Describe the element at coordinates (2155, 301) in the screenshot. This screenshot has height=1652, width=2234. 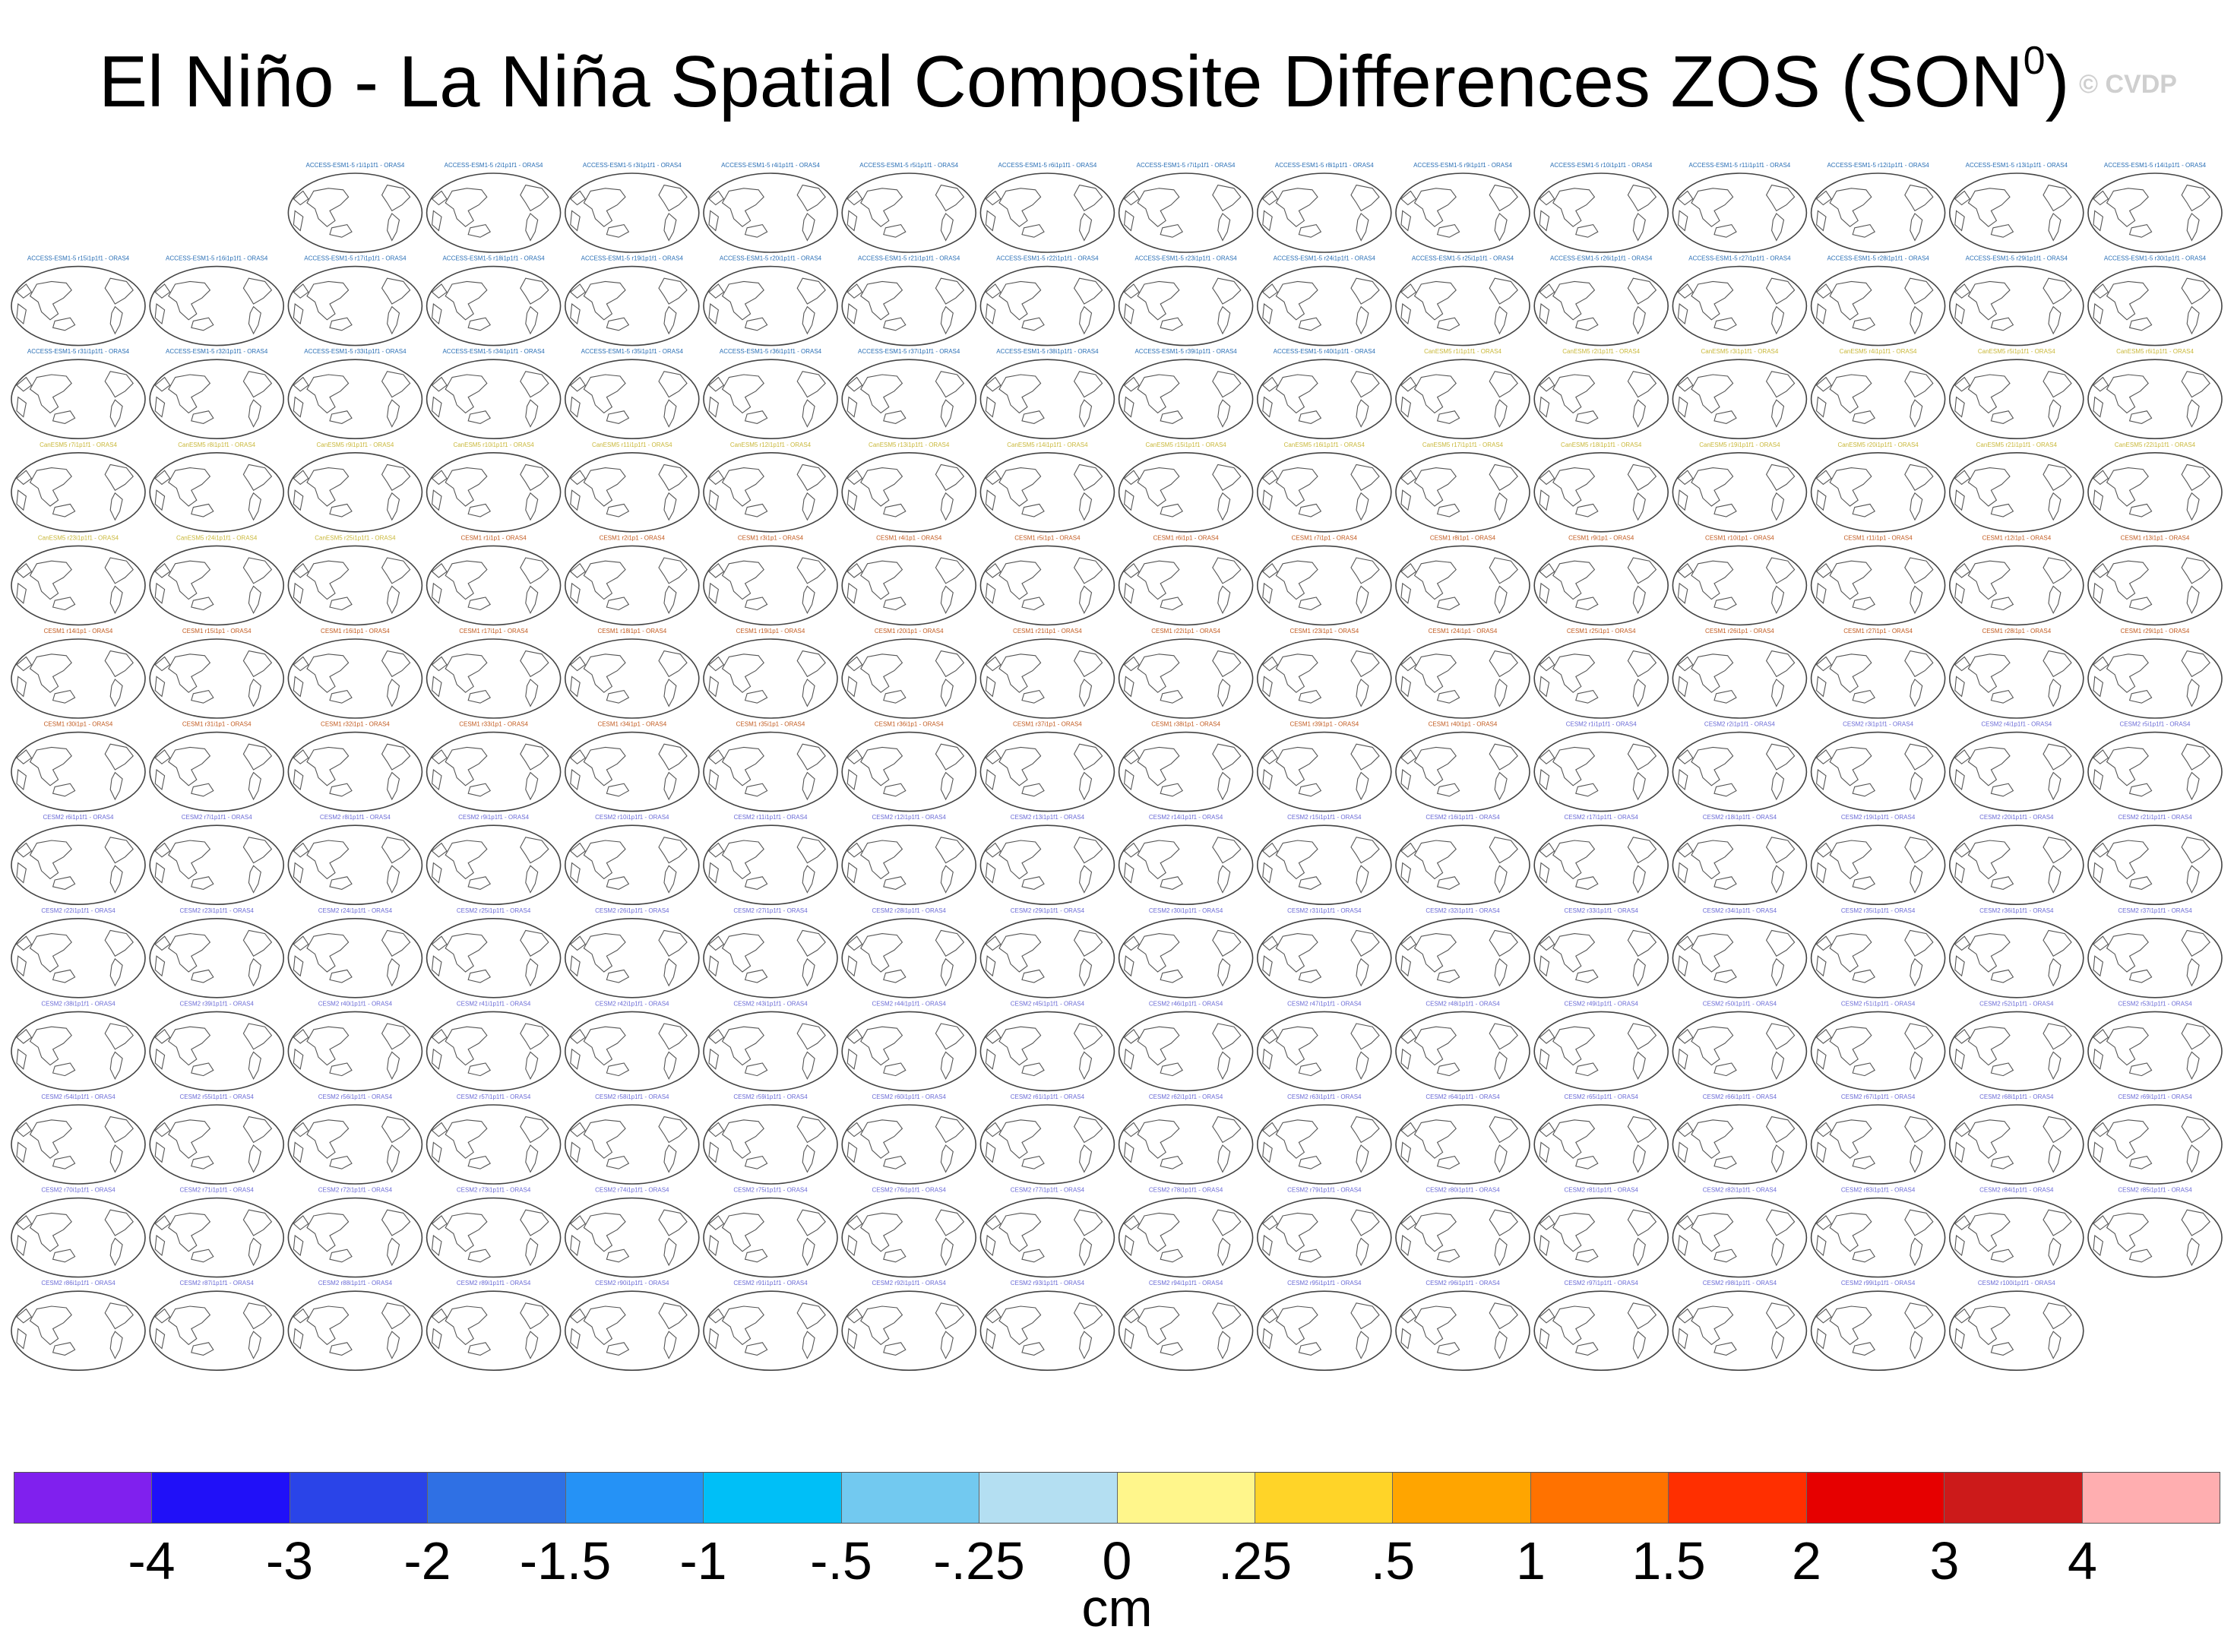
I see `map-panel: ACCESS-ESM1-5 r30i1p1f1 - ORAS4` at that location.